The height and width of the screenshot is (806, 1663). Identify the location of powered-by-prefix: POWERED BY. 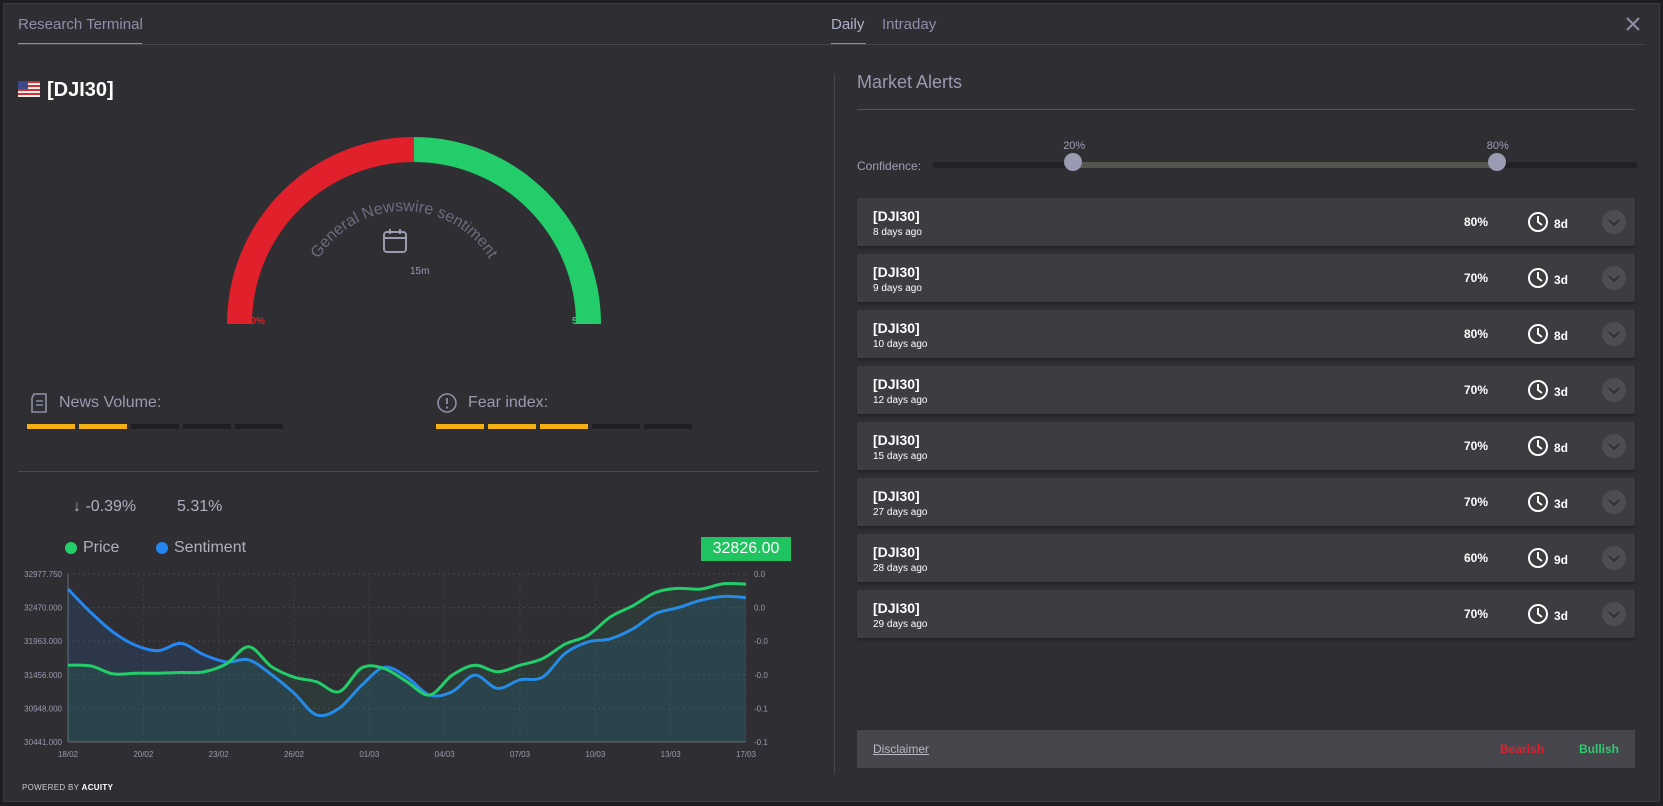
(51, 787).